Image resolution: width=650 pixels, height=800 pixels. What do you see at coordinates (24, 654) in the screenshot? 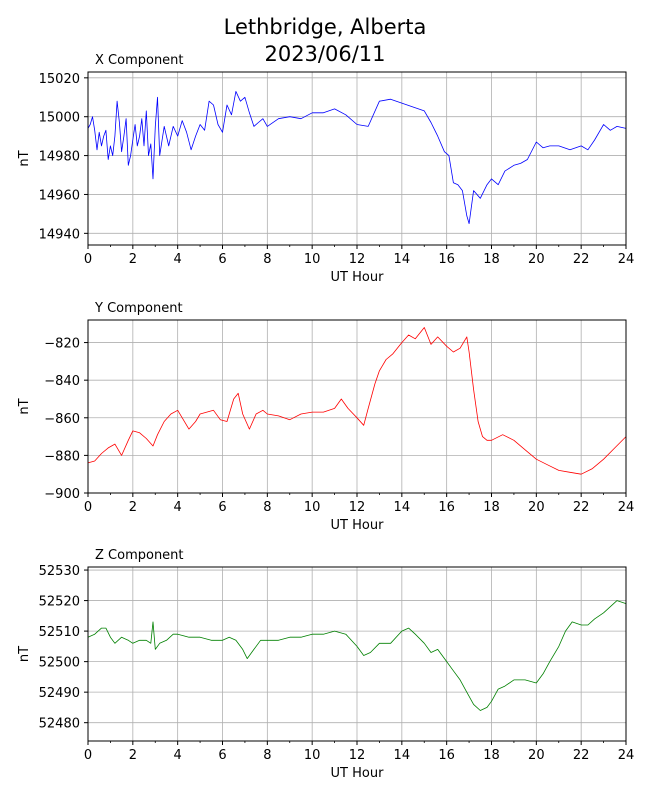
I see `z-y-axis-label: nT` at bounding box center [24, 654].